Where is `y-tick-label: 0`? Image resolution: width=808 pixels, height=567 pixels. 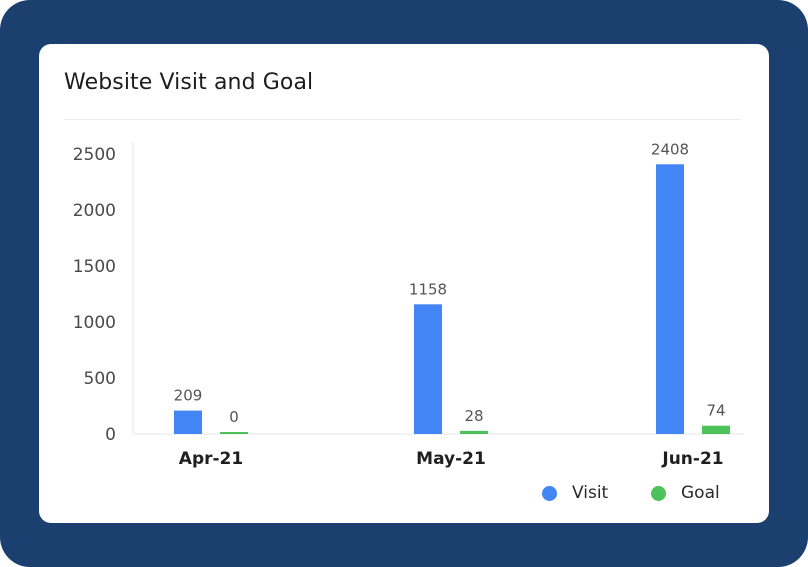 y-tick-label: 0 is located at coordinates (110, 435).